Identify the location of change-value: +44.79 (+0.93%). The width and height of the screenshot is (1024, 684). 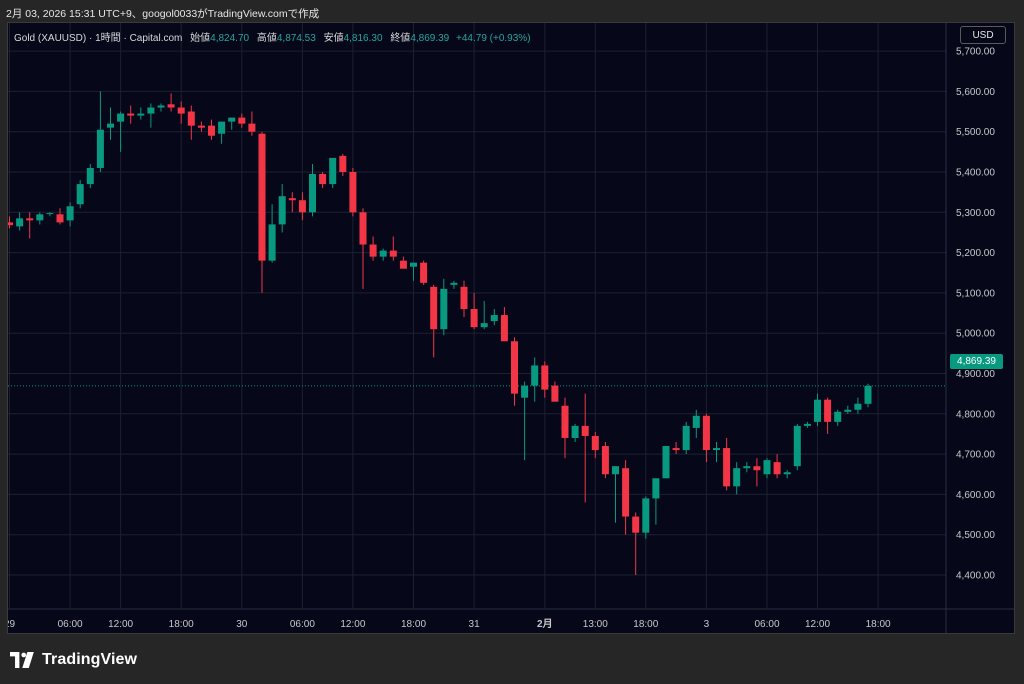
(493, 38).